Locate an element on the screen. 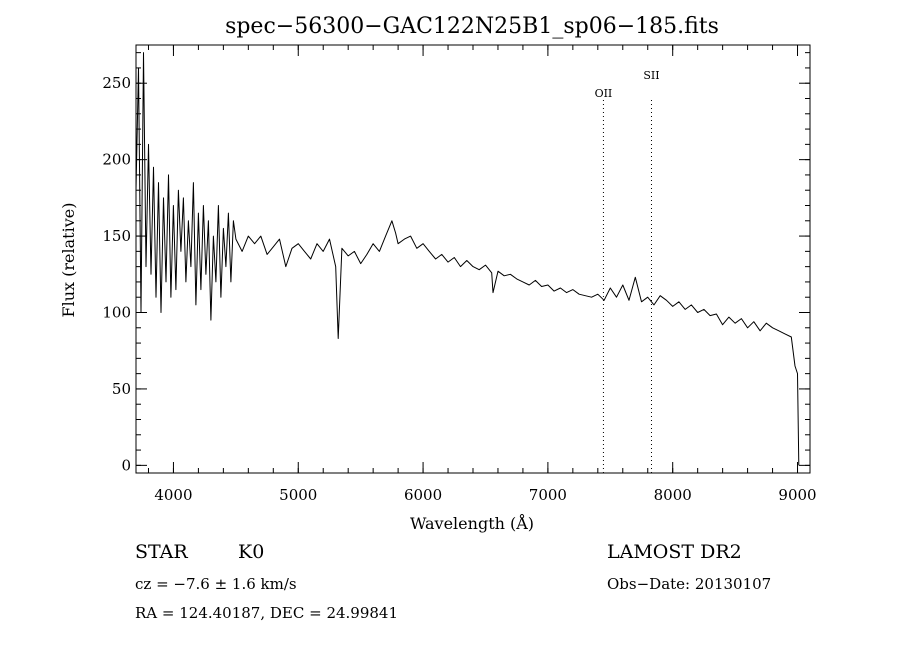 This screenshot has width=900, height=650. marker-label-oii: OII is located at coordinates (604, 93).